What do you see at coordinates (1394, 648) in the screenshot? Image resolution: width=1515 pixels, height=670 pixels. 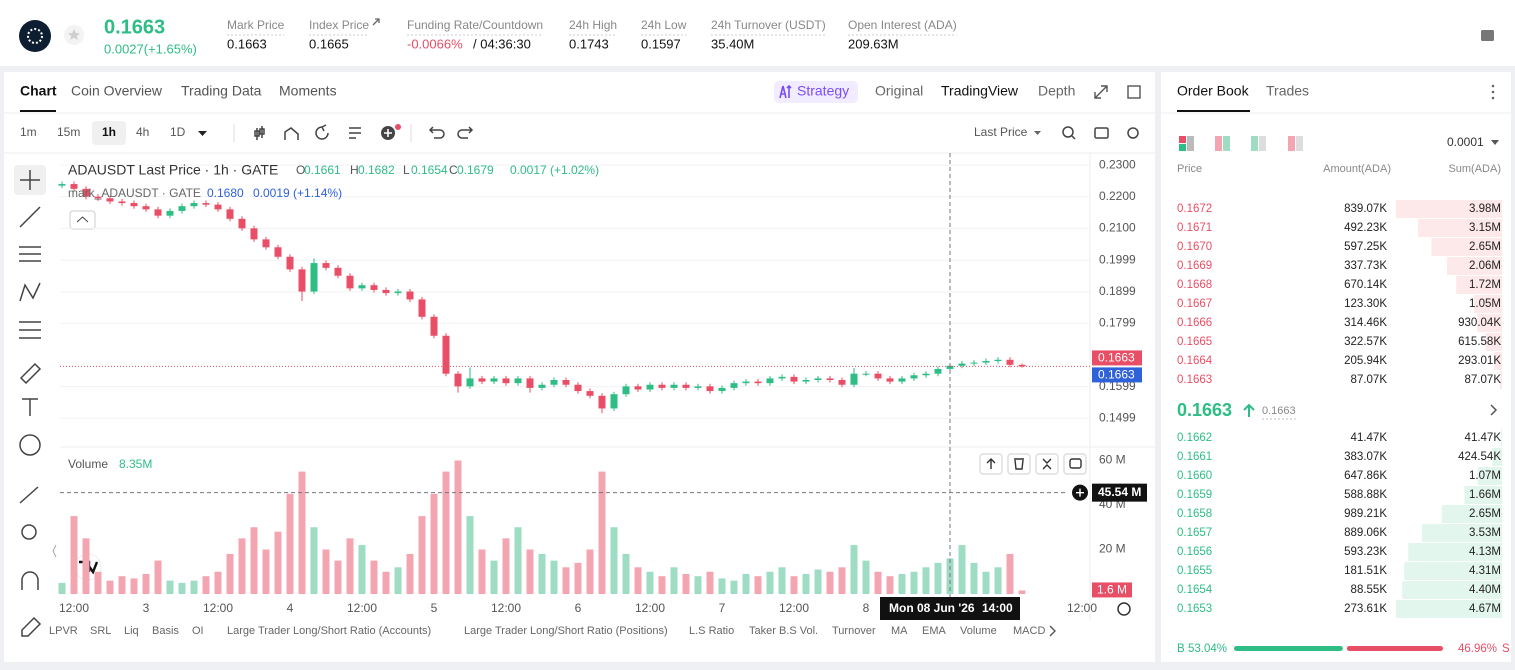 I see `sell-ratio-bar` at bounding box center [1394, 648].